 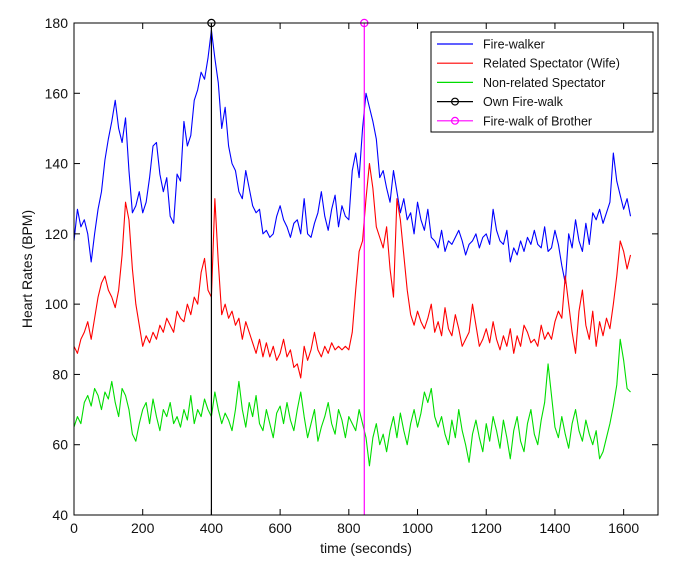 I want to click on legend-label-1: Fire-walker, so click(x=514, y=45).